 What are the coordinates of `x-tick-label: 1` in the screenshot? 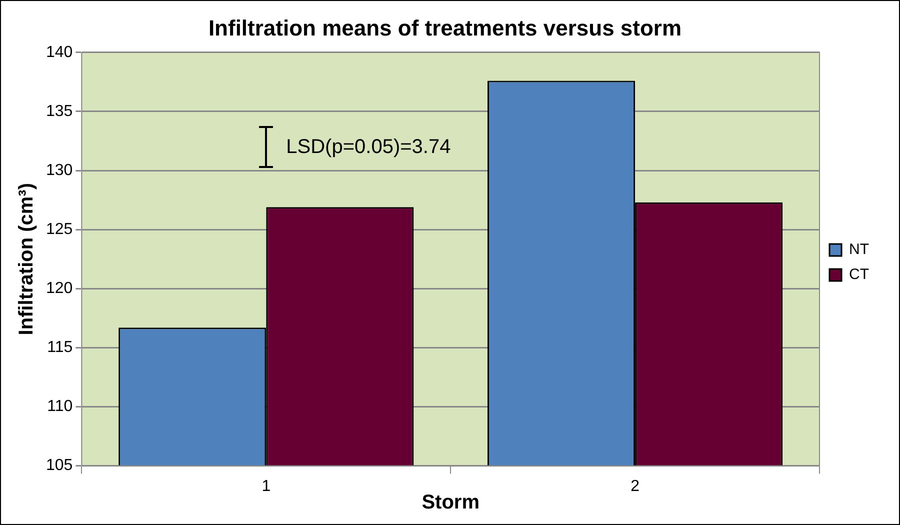 It's located at (266, 486).